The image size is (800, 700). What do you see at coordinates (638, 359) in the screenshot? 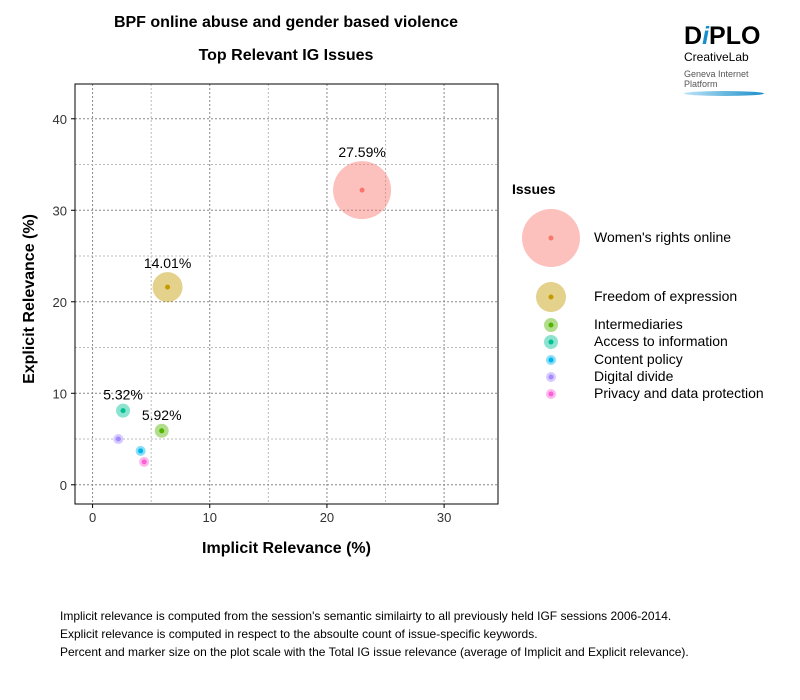
I see `legend-item: Content policy` at bounding box center [638, 359].